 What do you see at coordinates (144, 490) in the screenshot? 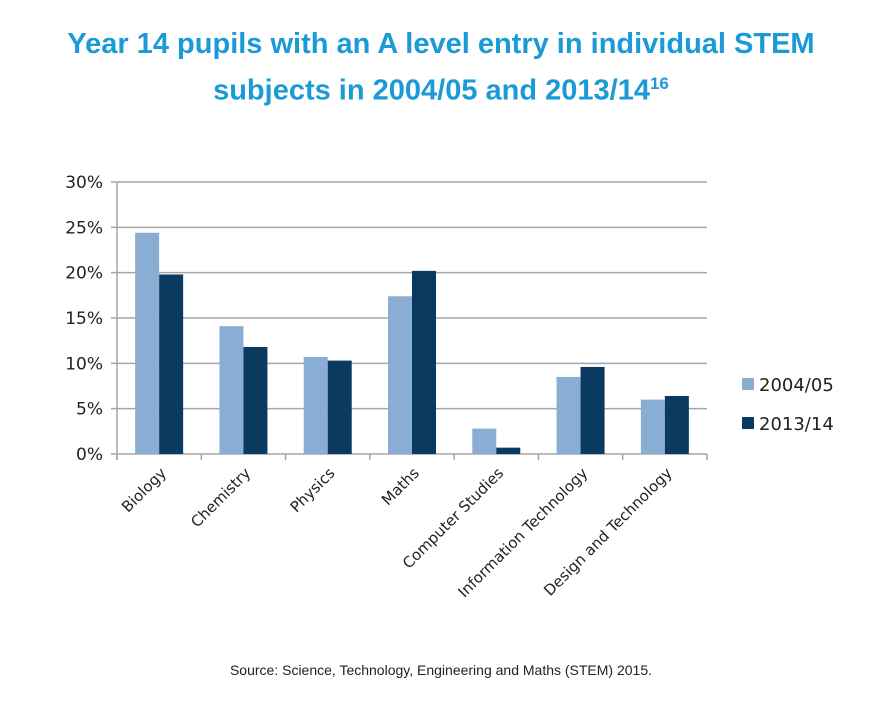
I see `x-tick-label: Biology` at bounding box center [144, 490].